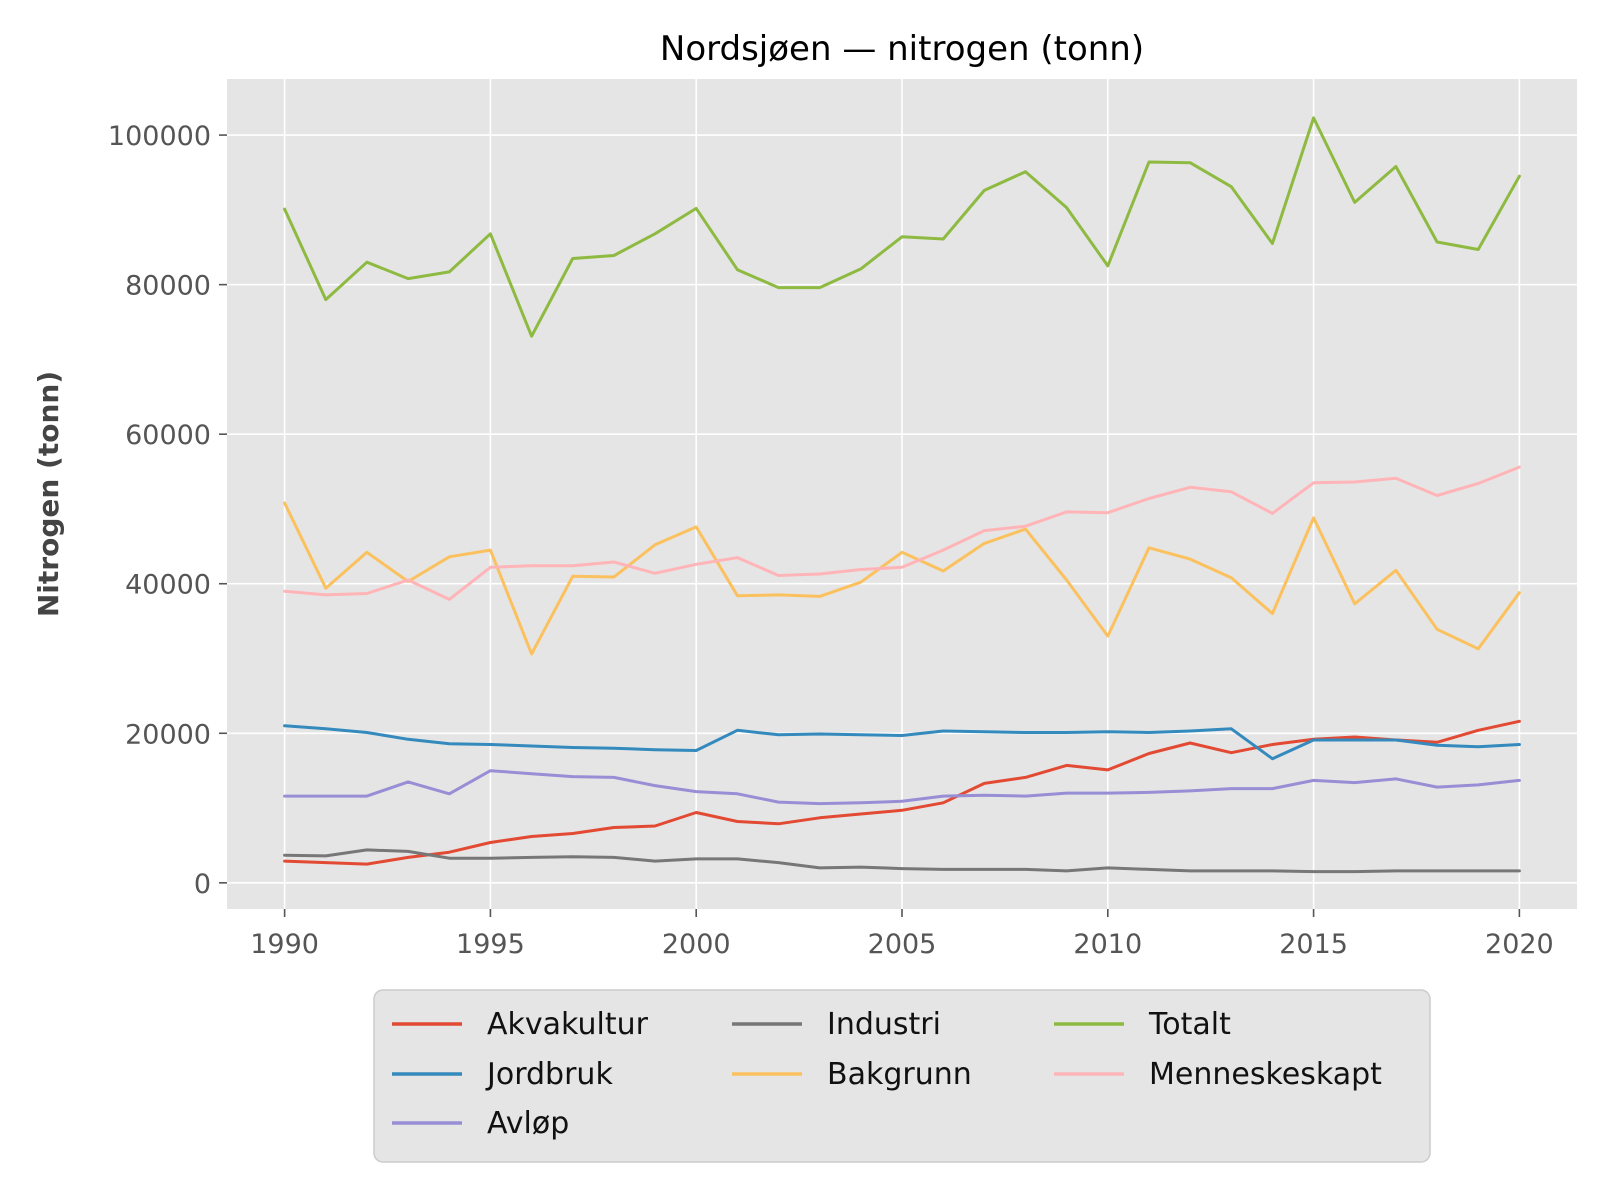 The image size is (1600, 1200). Describe the element at coordinates (568, 1024) in the screenshot. I see `legend-label-akvakultur: Akvakultur` at that location.